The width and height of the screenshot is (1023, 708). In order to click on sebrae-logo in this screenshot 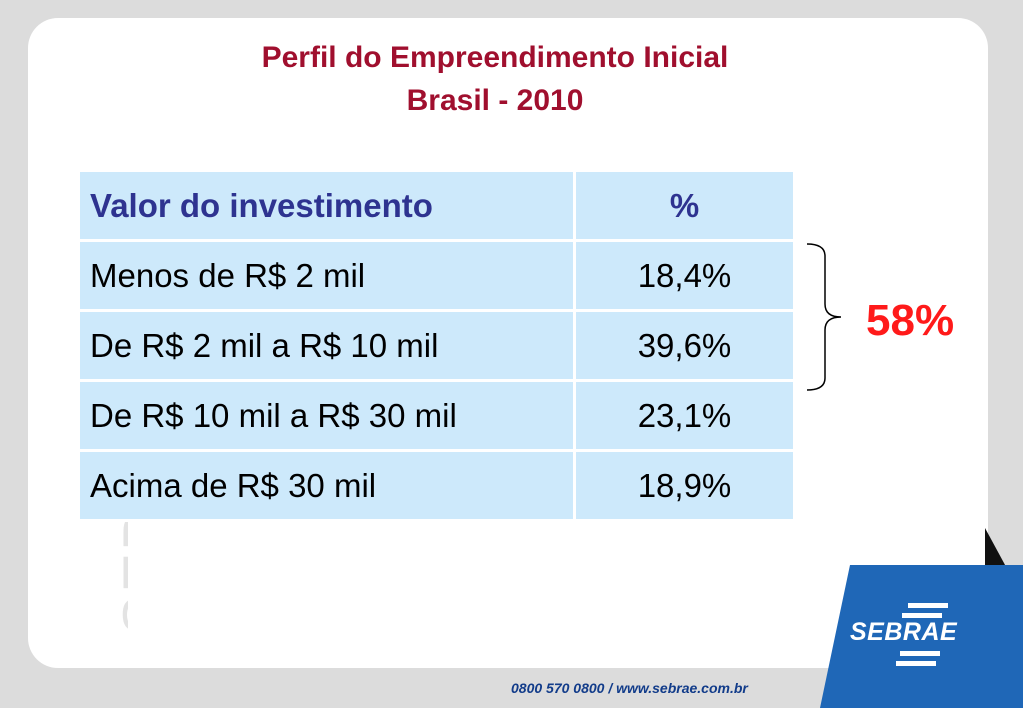, I will do `click(921, 636)`.